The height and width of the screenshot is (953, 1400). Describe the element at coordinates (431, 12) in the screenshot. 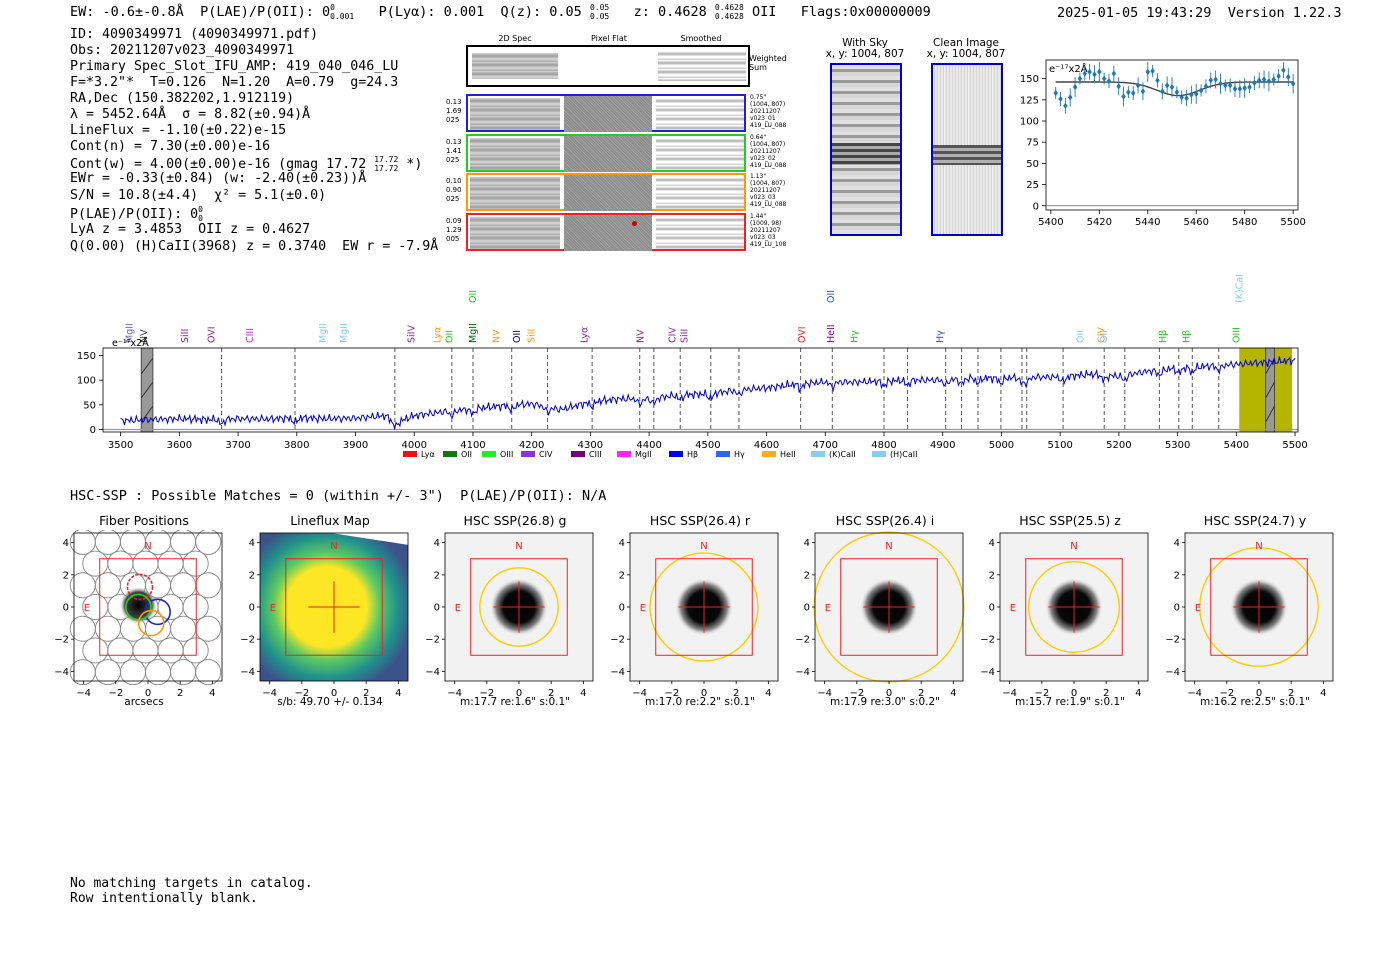

I see `header-plya: P(Lyα): 0.001` at that location.